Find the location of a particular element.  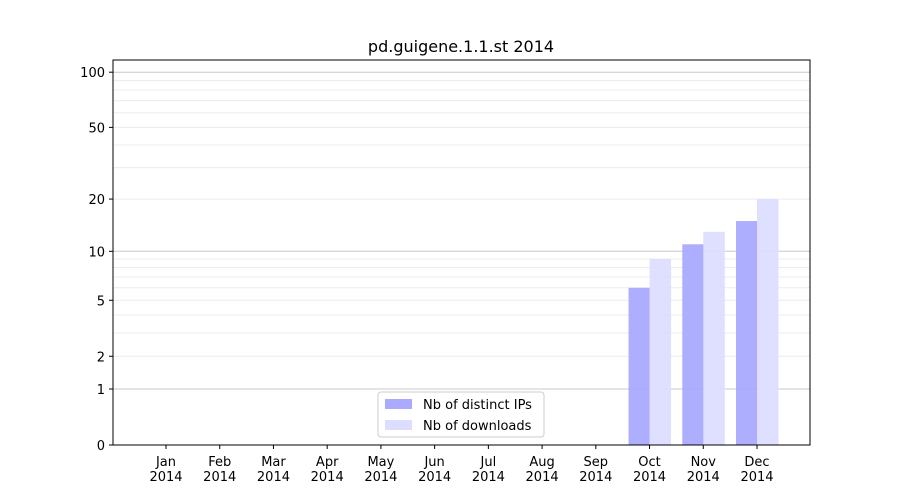

y-tick-label: 2 is located at coordinates (101, 357).